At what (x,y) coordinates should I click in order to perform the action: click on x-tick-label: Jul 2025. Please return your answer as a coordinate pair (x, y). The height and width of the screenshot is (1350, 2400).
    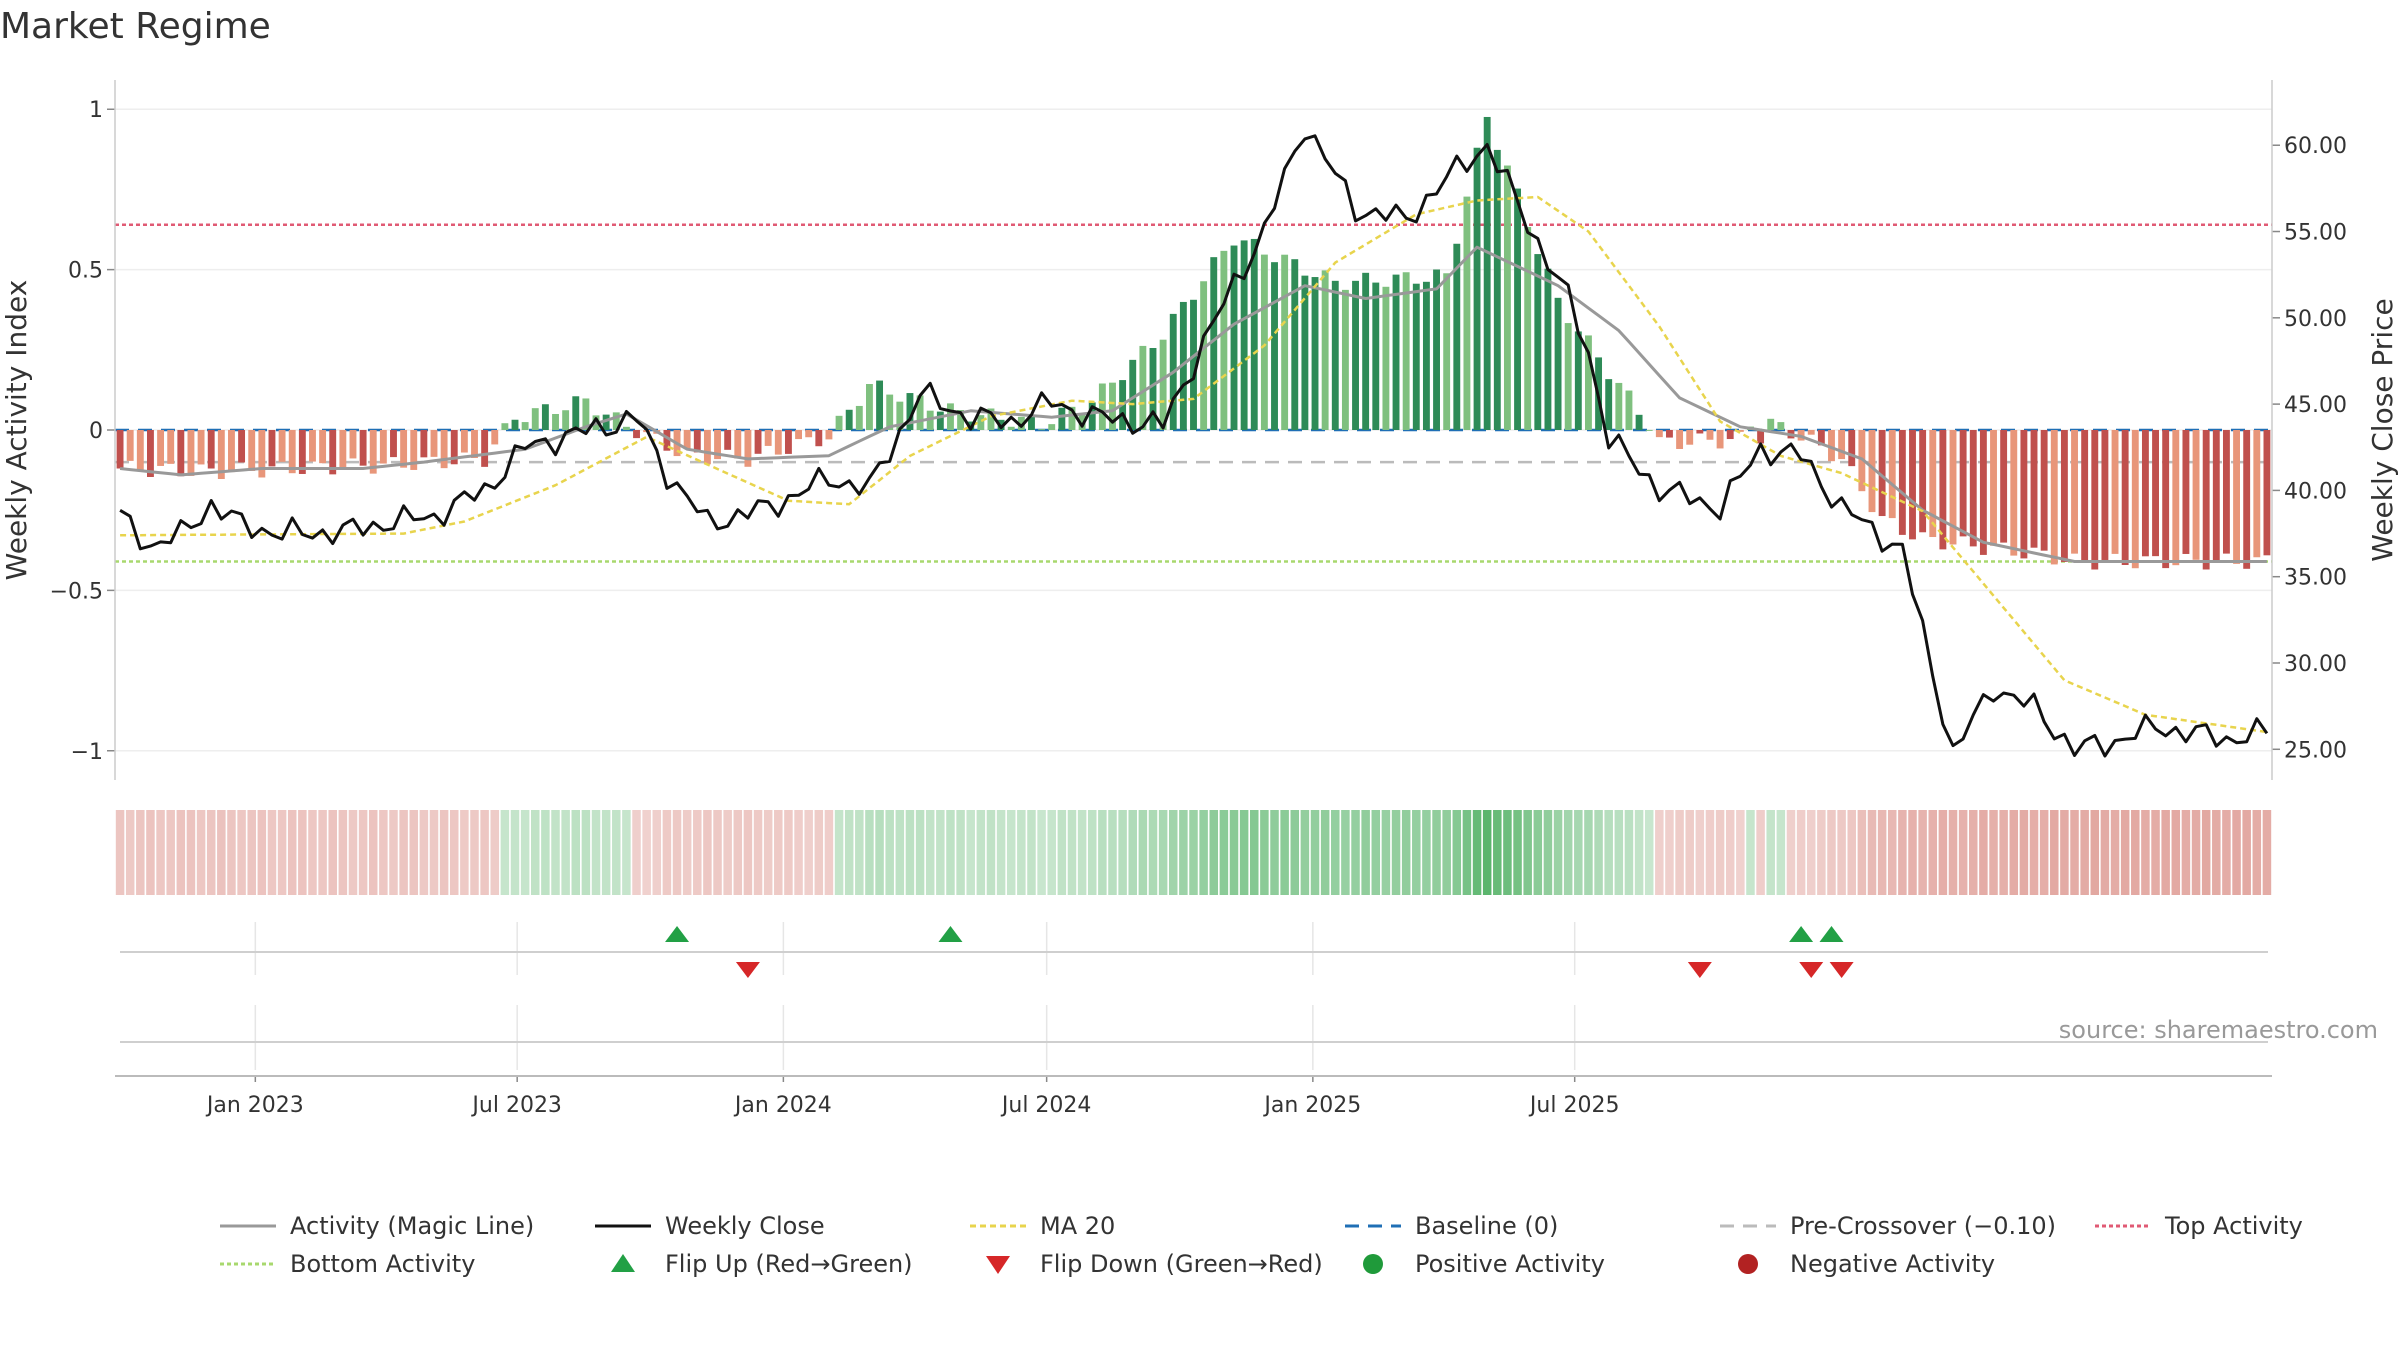
    Looking at the image, I should click on (1574, 1105).